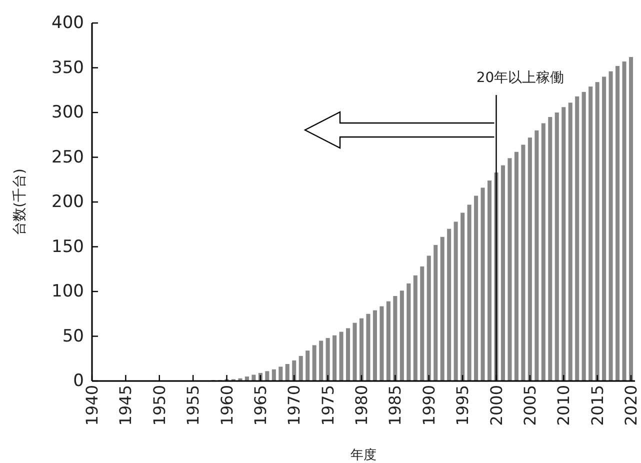  What do you see at coordinates (361, 405) in the screenshot?
I see `x-tick-label: 1980` at bounding box center [361, 405].